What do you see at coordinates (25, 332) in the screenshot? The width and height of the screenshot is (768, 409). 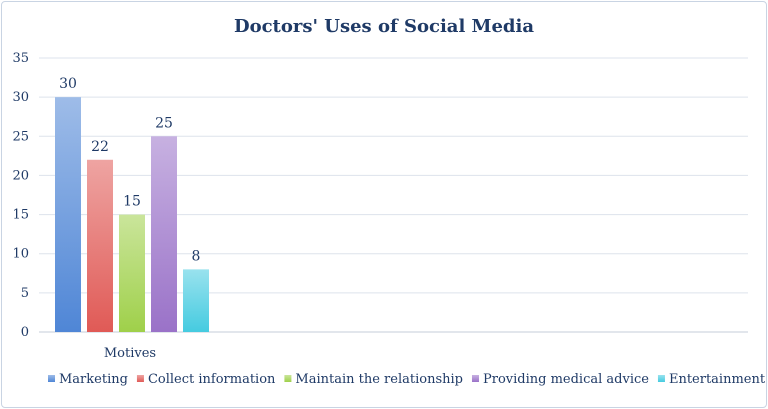 I see `y-tick-label: 0` at bounding box center [25, 332].